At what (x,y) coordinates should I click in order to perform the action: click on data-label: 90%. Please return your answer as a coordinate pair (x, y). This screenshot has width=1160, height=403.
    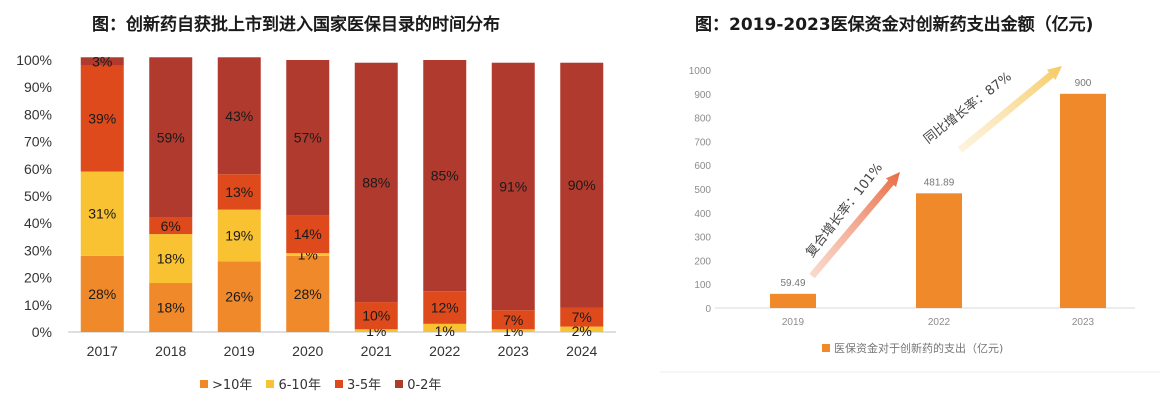
    Looking at the image, I should click on (582, 185).